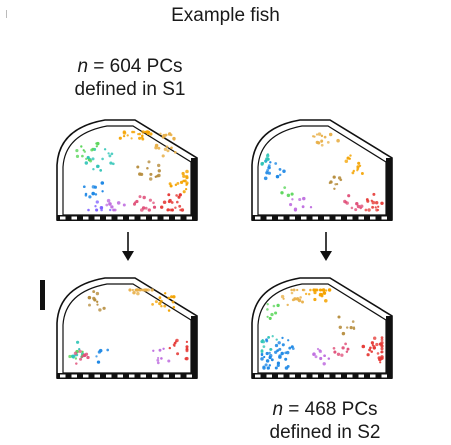  I want to click on brain-map-s1-cells-session1, so click(127, 170).